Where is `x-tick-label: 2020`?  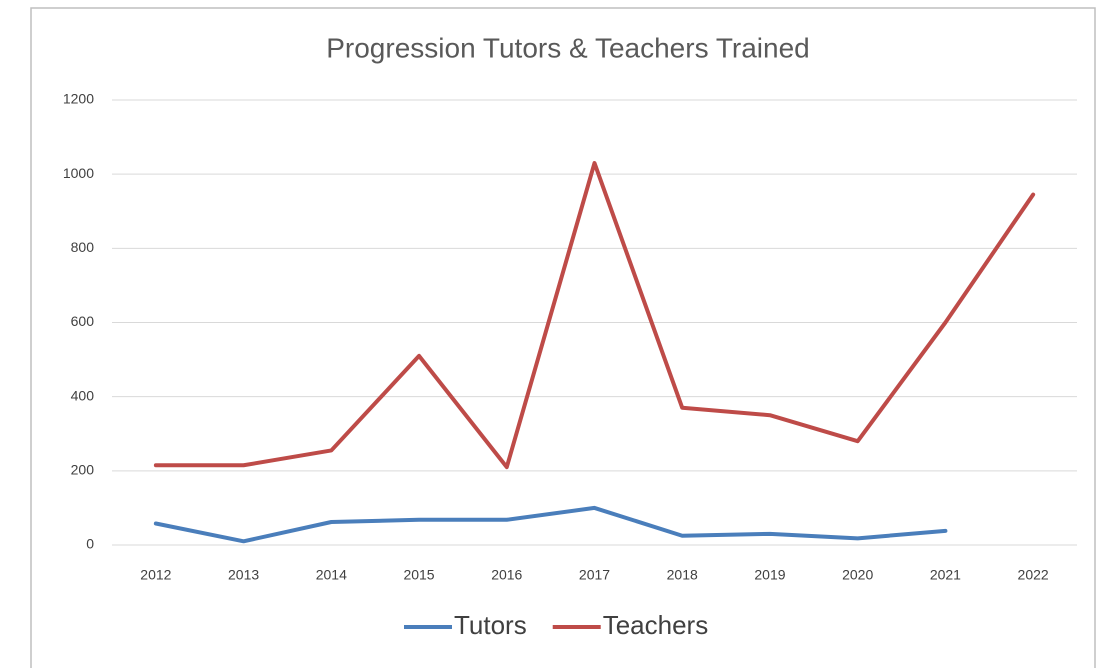 x-tick-label: 2020 is located at coordinates (857, 575).